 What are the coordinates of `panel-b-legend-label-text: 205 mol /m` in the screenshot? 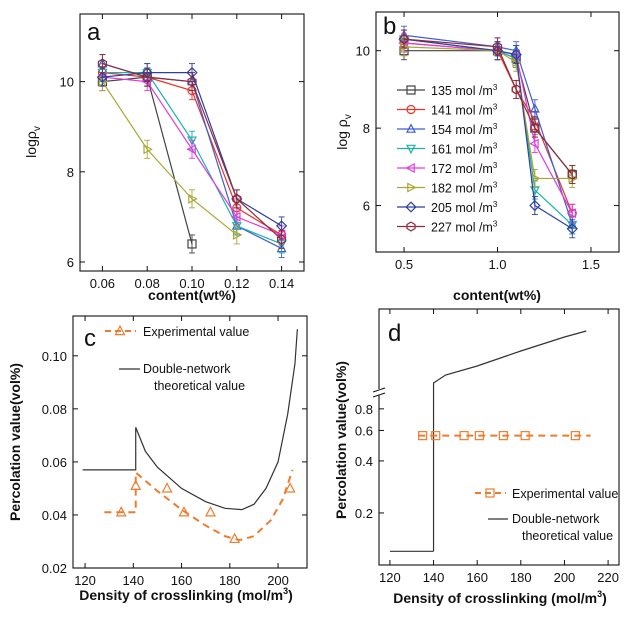 It's located at (462, 208).